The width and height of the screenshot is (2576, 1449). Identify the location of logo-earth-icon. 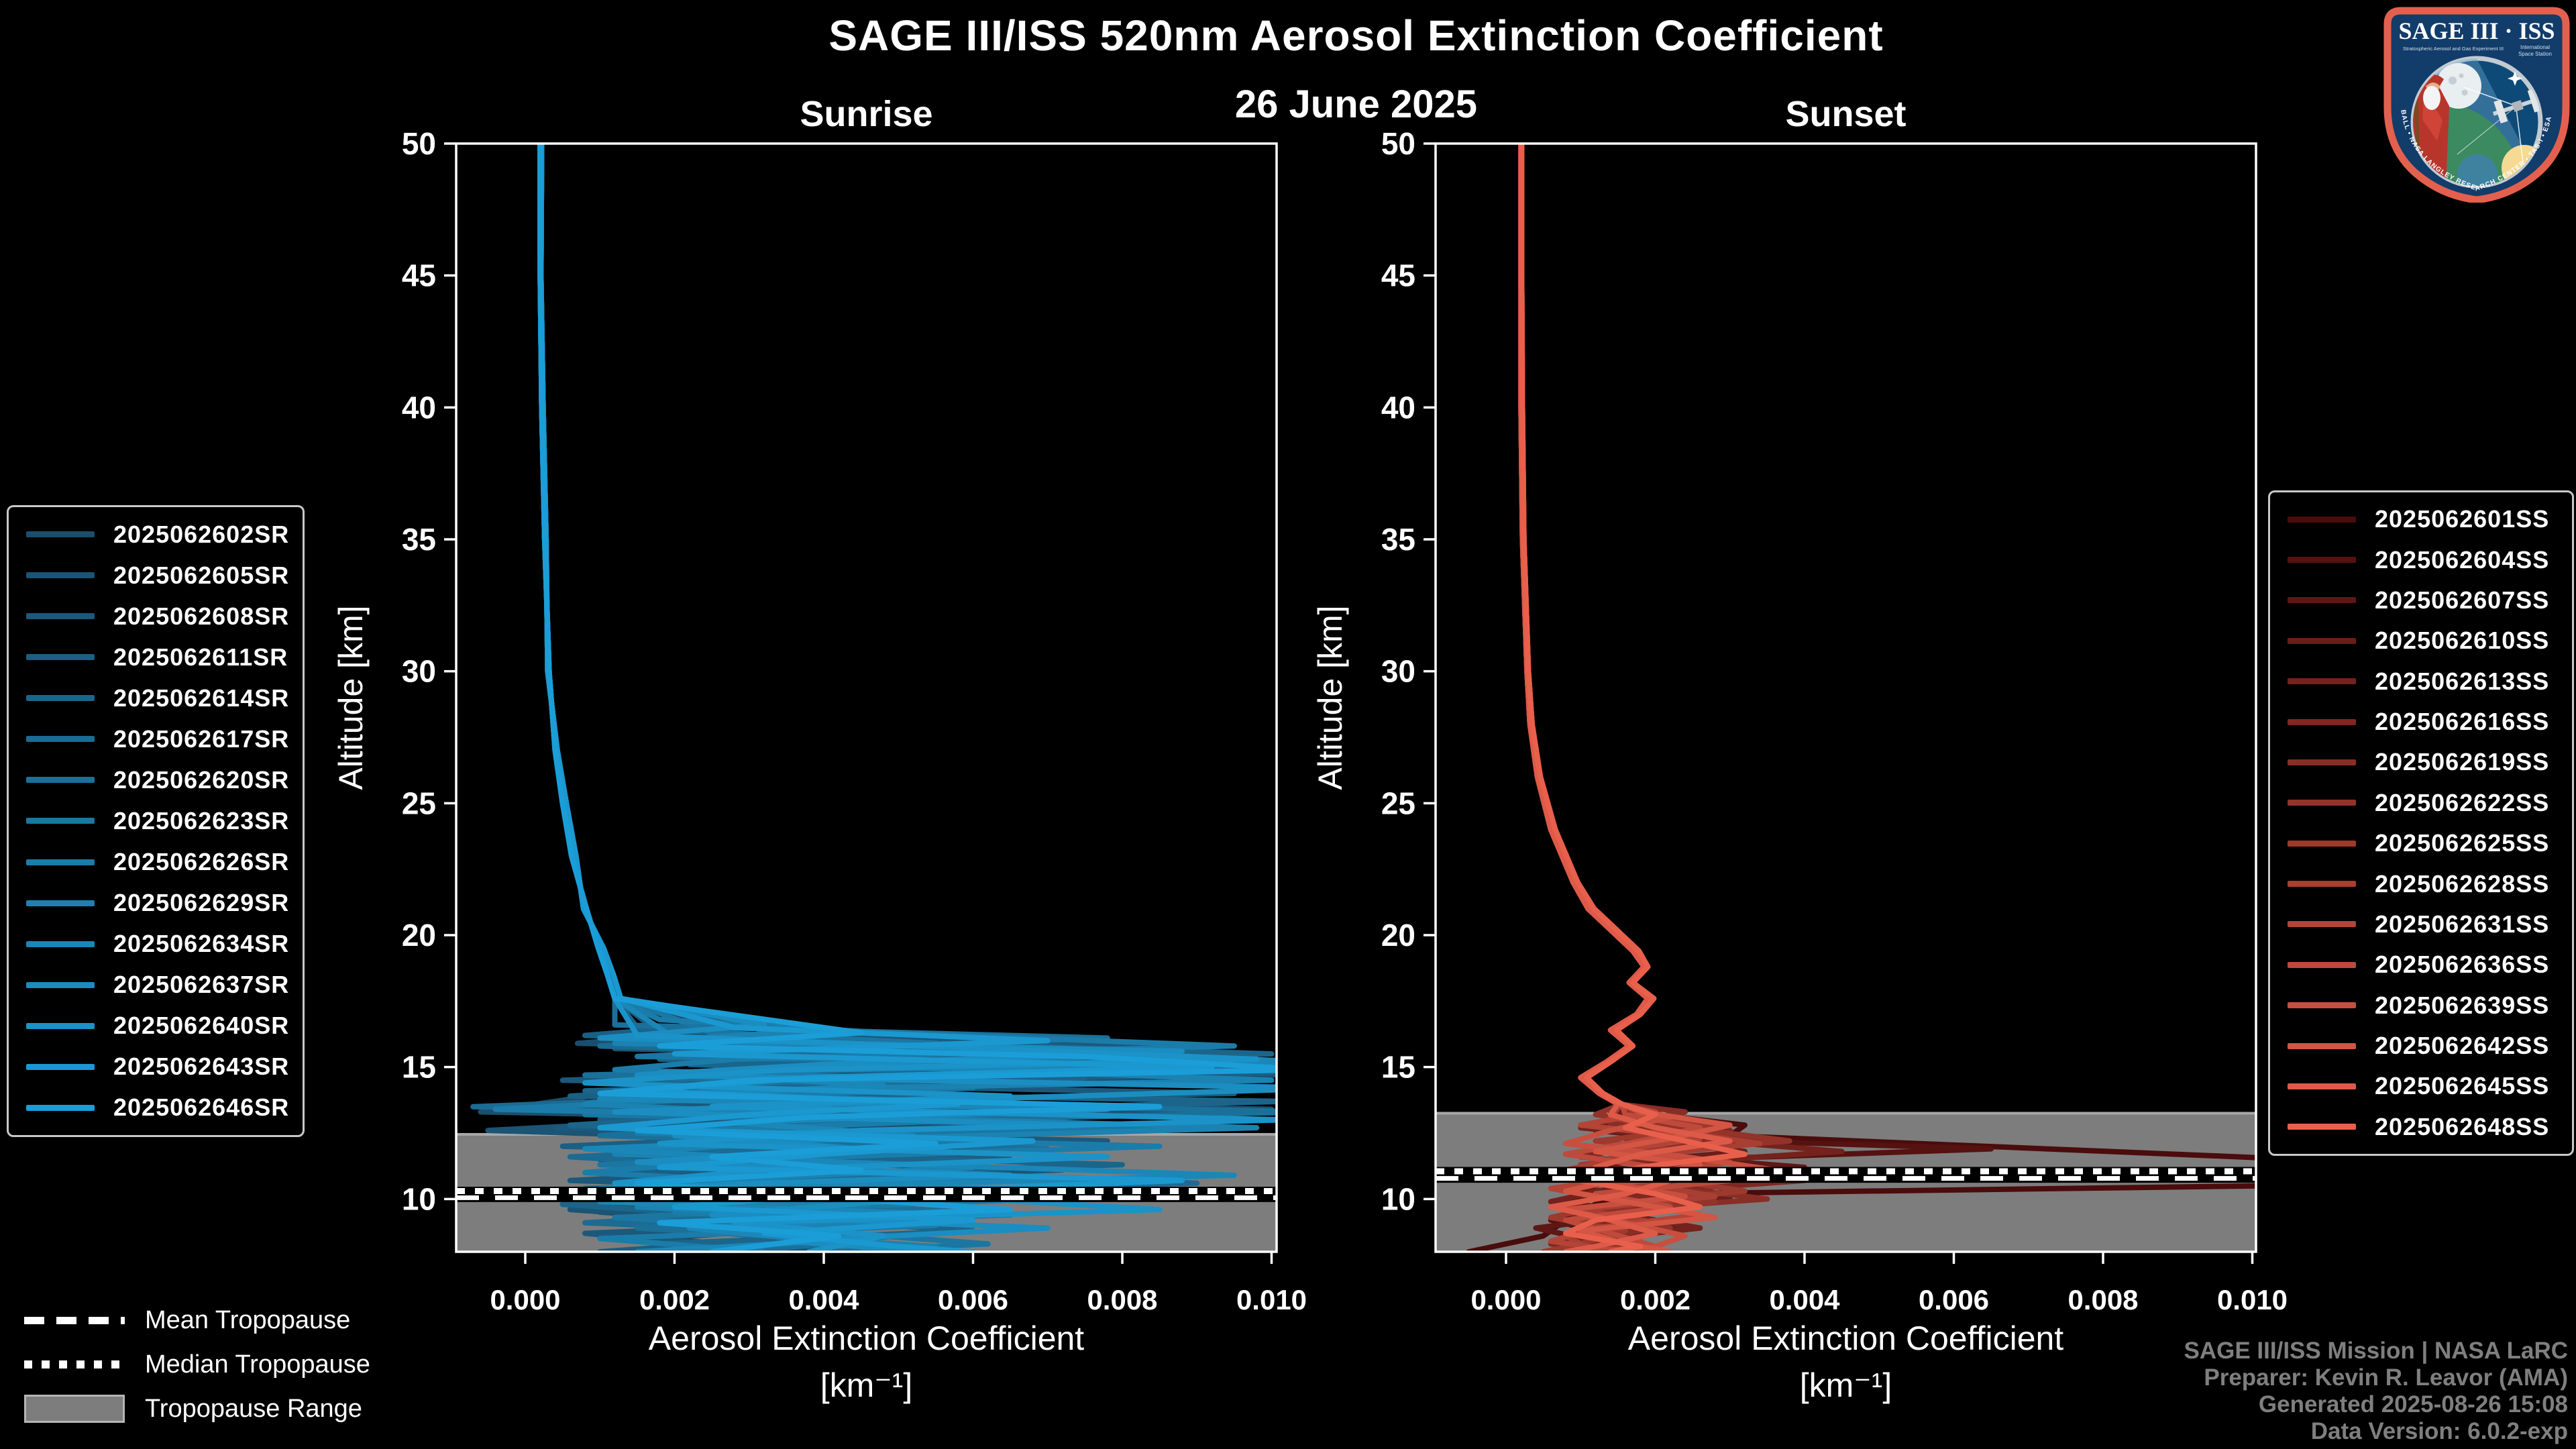
(2467, 144).